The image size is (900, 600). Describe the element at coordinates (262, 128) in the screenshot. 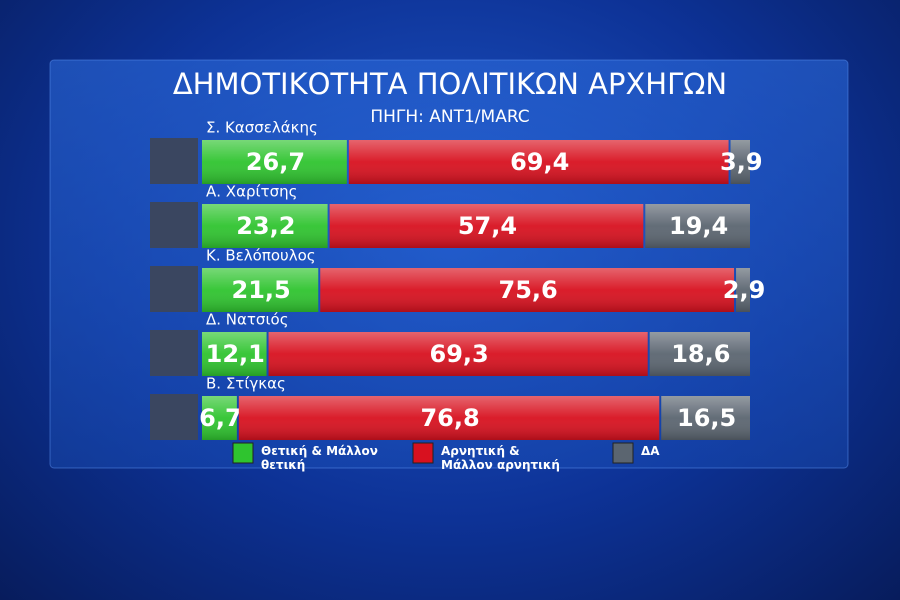

I see `category-label: Σ. Κασσελάκης` at that location.